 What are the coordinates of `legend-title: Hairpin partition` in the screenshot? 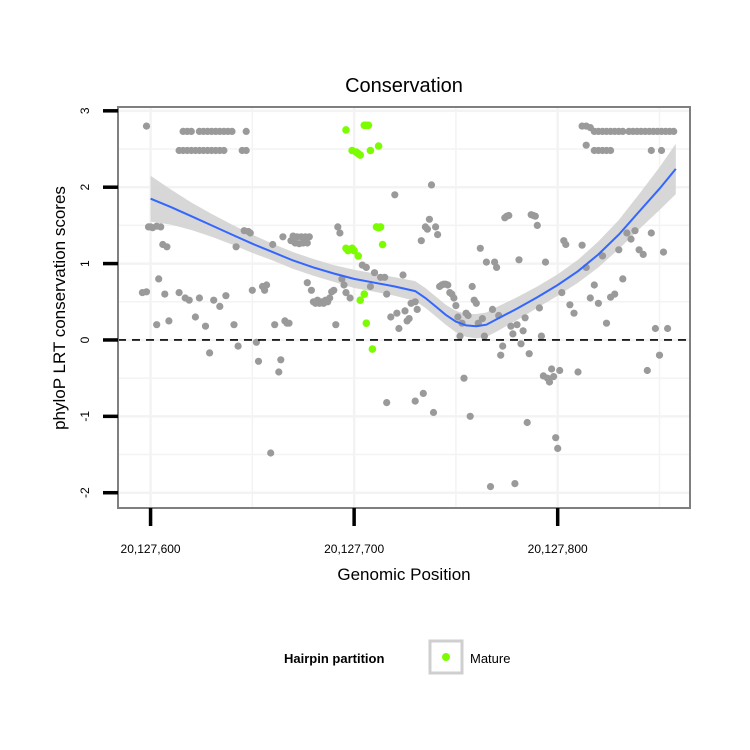 It's located at (334, 658).